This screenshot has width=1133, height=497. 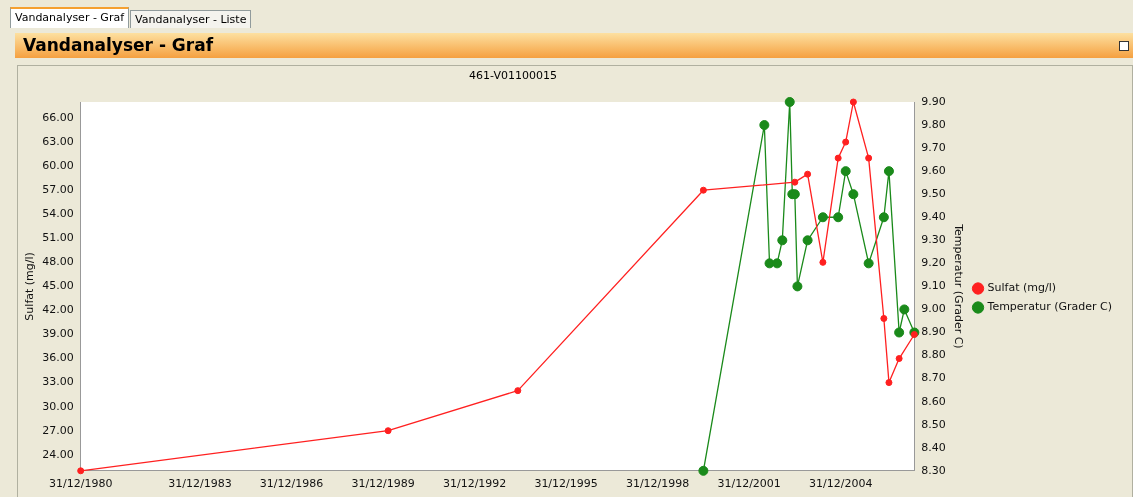 I want to click on y-tick-label: 30.00, so click(x=58, y=406).